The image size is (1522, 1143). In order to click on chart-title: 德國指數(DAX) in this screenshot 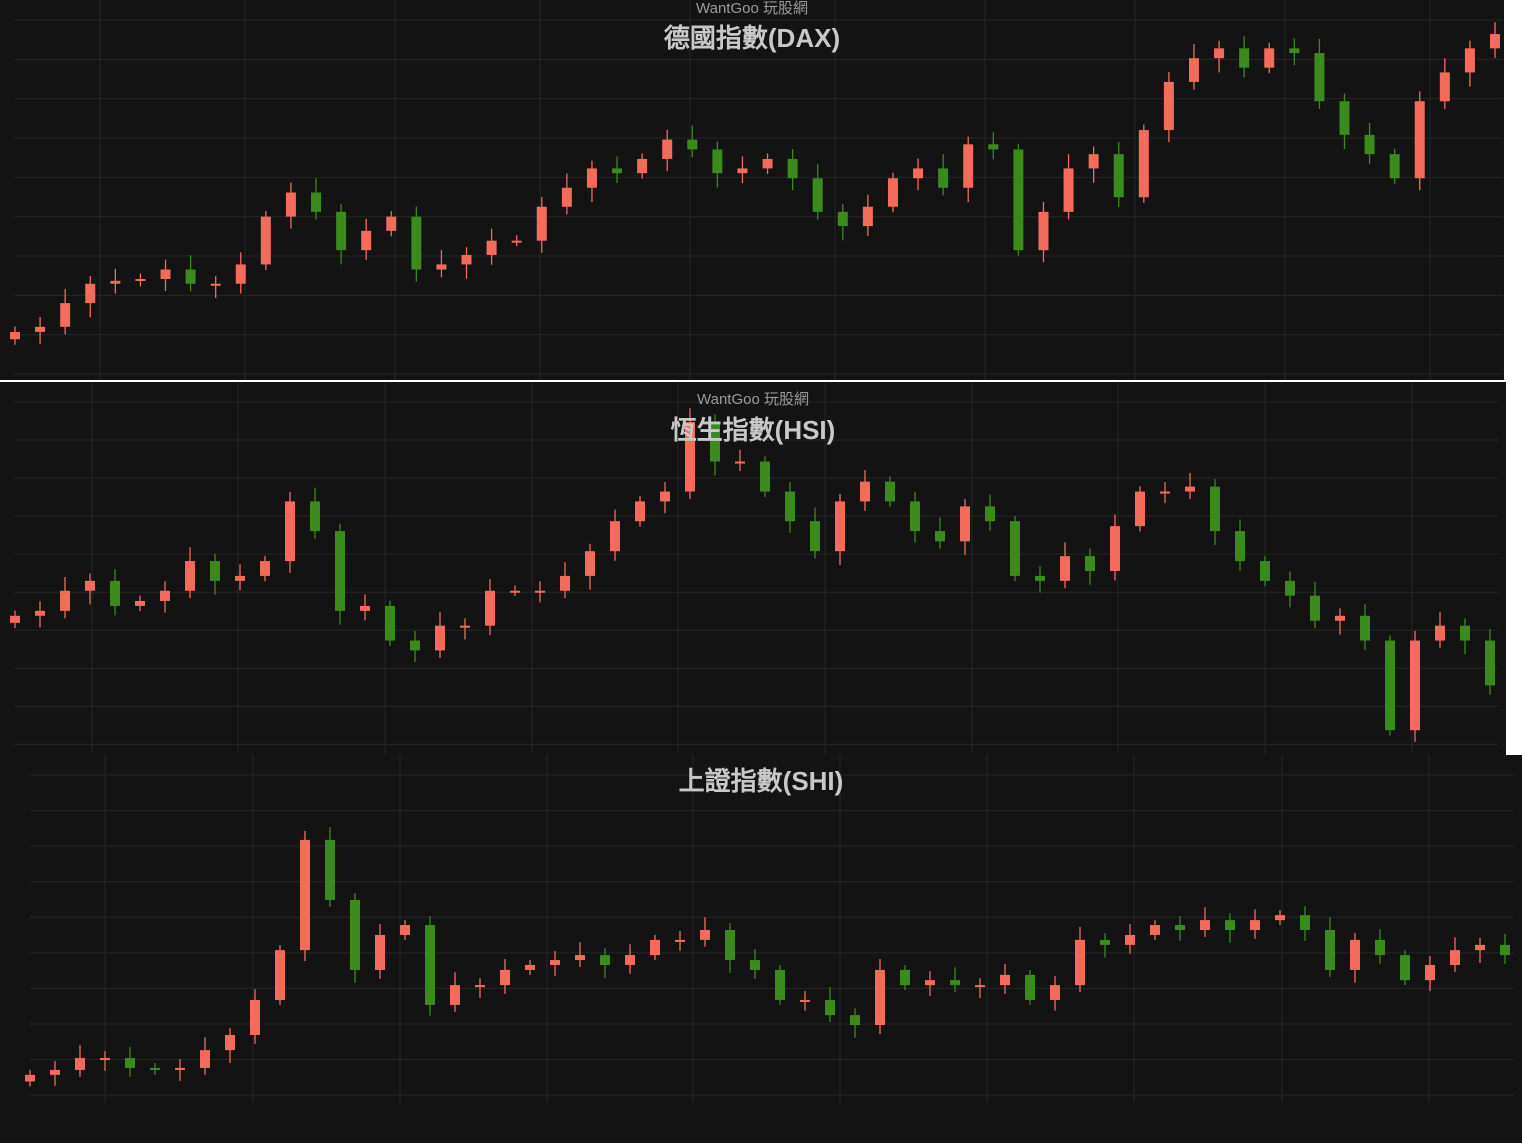, I will do `click(752, 38)`.